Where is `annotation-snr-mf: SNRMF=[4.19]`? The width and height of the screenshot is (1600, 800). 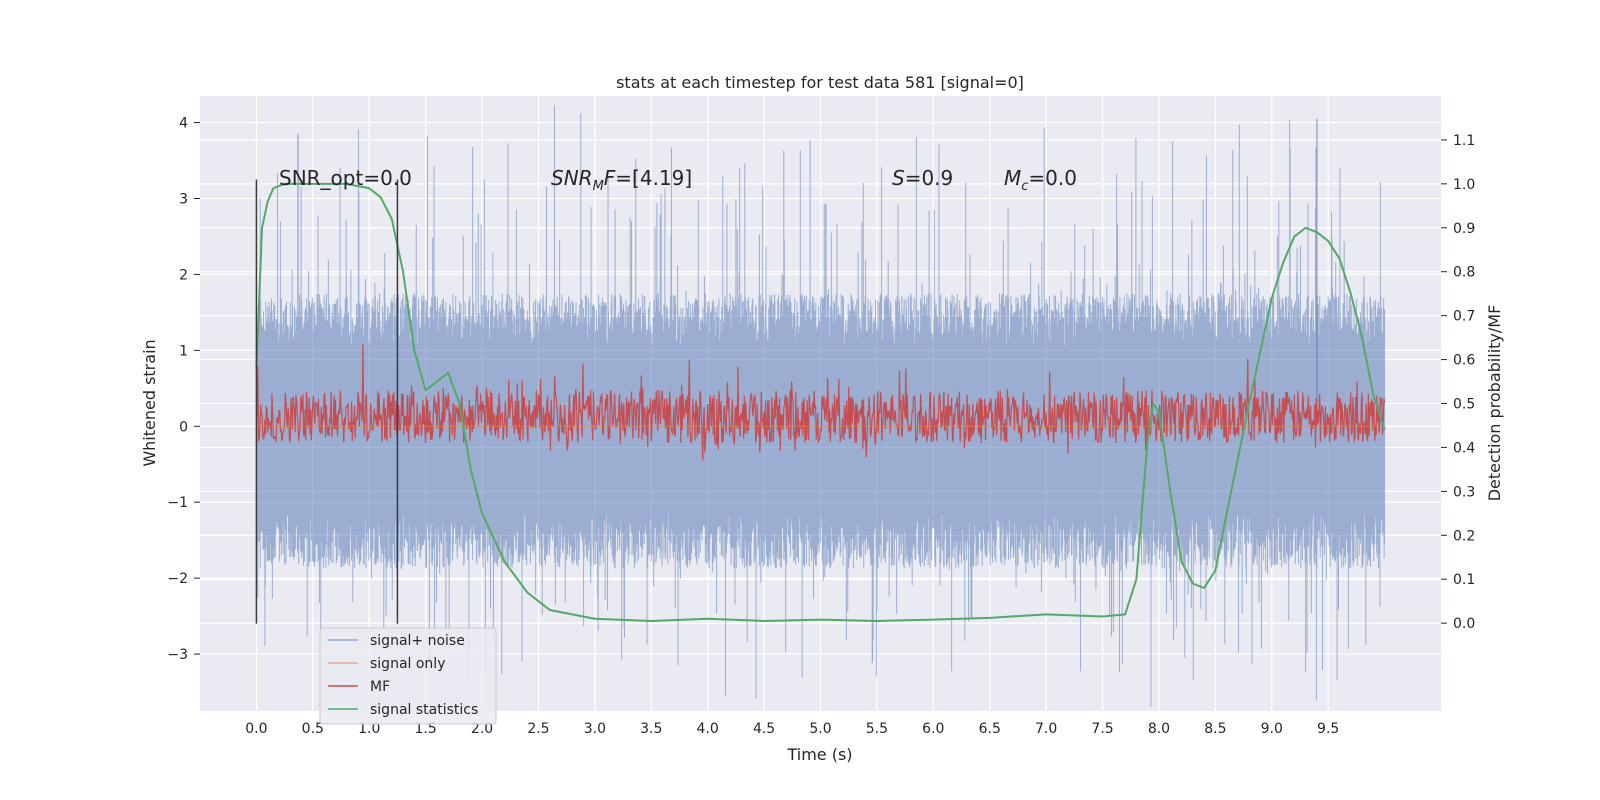 annotation-snr-mf: SNRMF=[4.19] is located at coordinates (621, 180).